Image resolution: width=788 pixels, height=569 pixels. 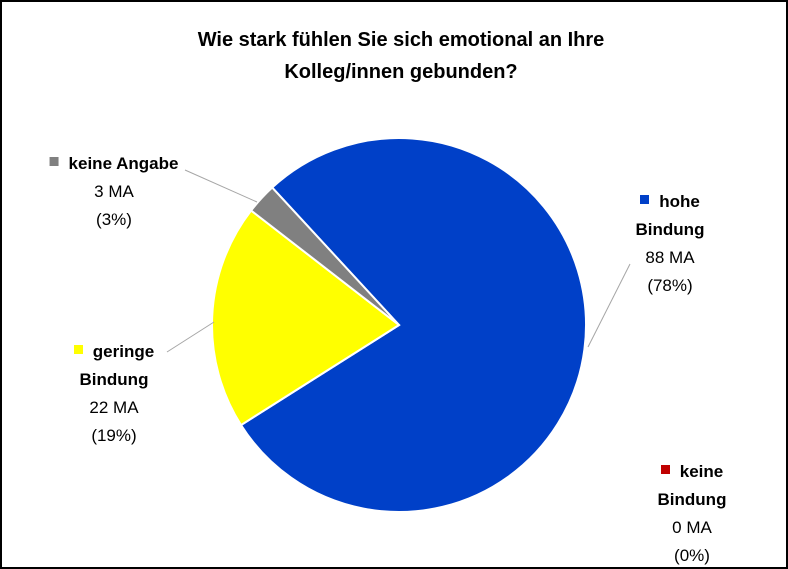 What do you see at coordinates (692, 555) in the screenshot?
I see `percent-label: (0%)` at bounding box center [692, 555].